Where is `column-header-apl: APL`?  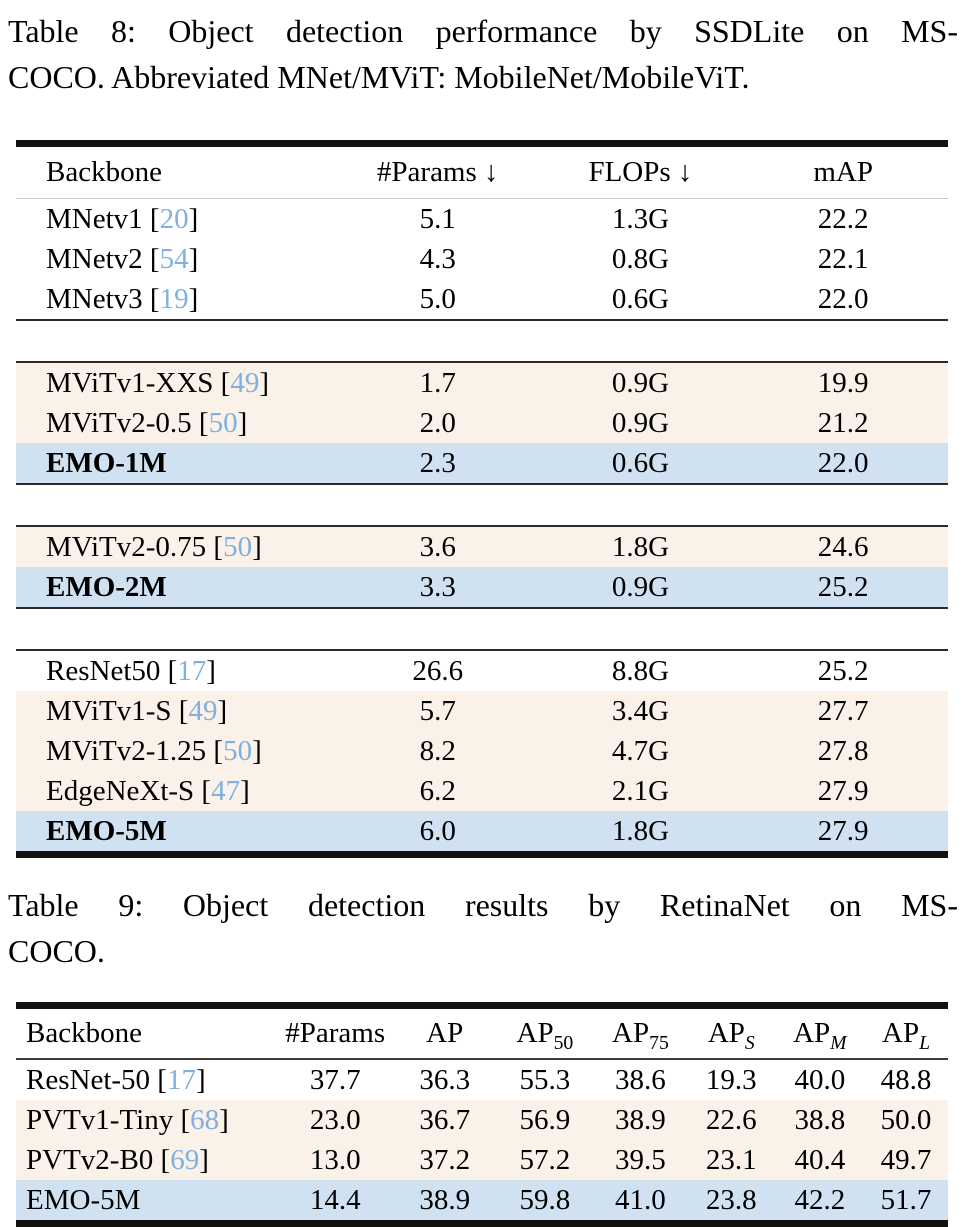 column-header-apl: APL is located at coordinates (906, 1033).